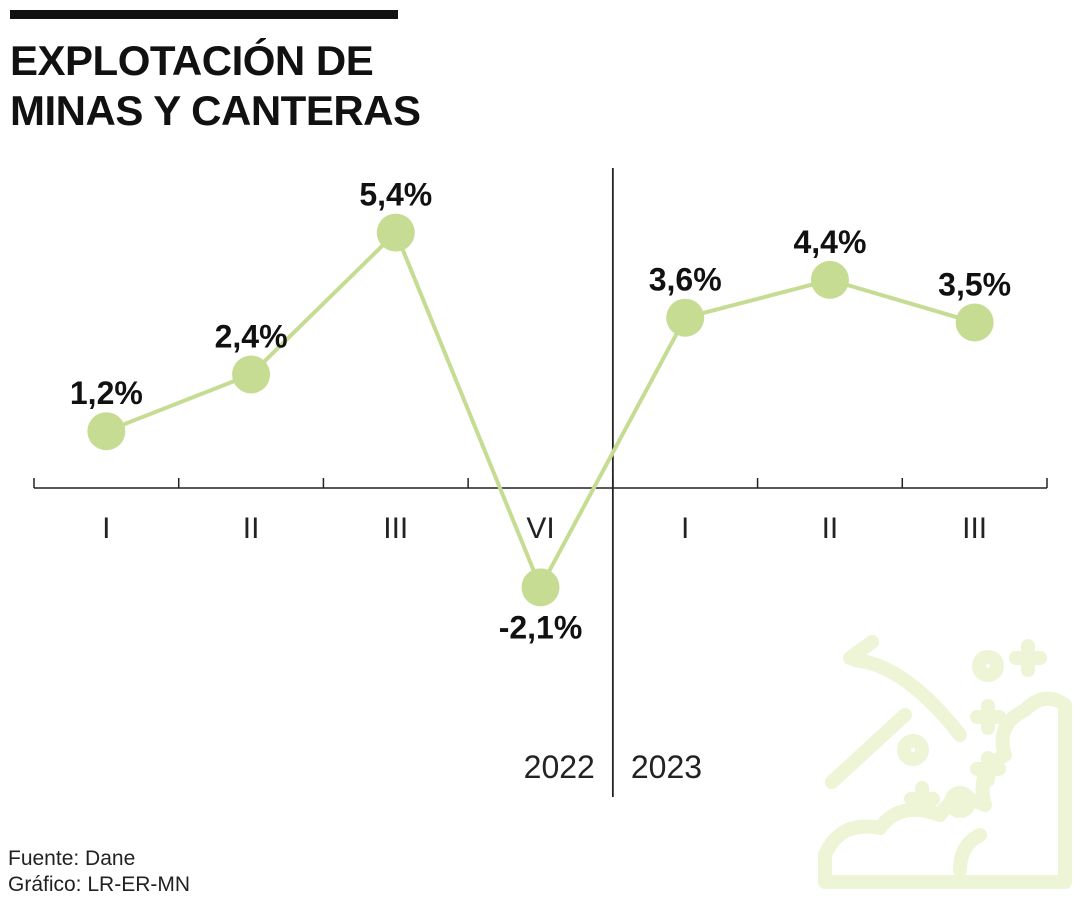  What do you see at coordinates (395, 195) in the screenshot?
I see `data-label: 5,4%` at bounding box center [395, 195].